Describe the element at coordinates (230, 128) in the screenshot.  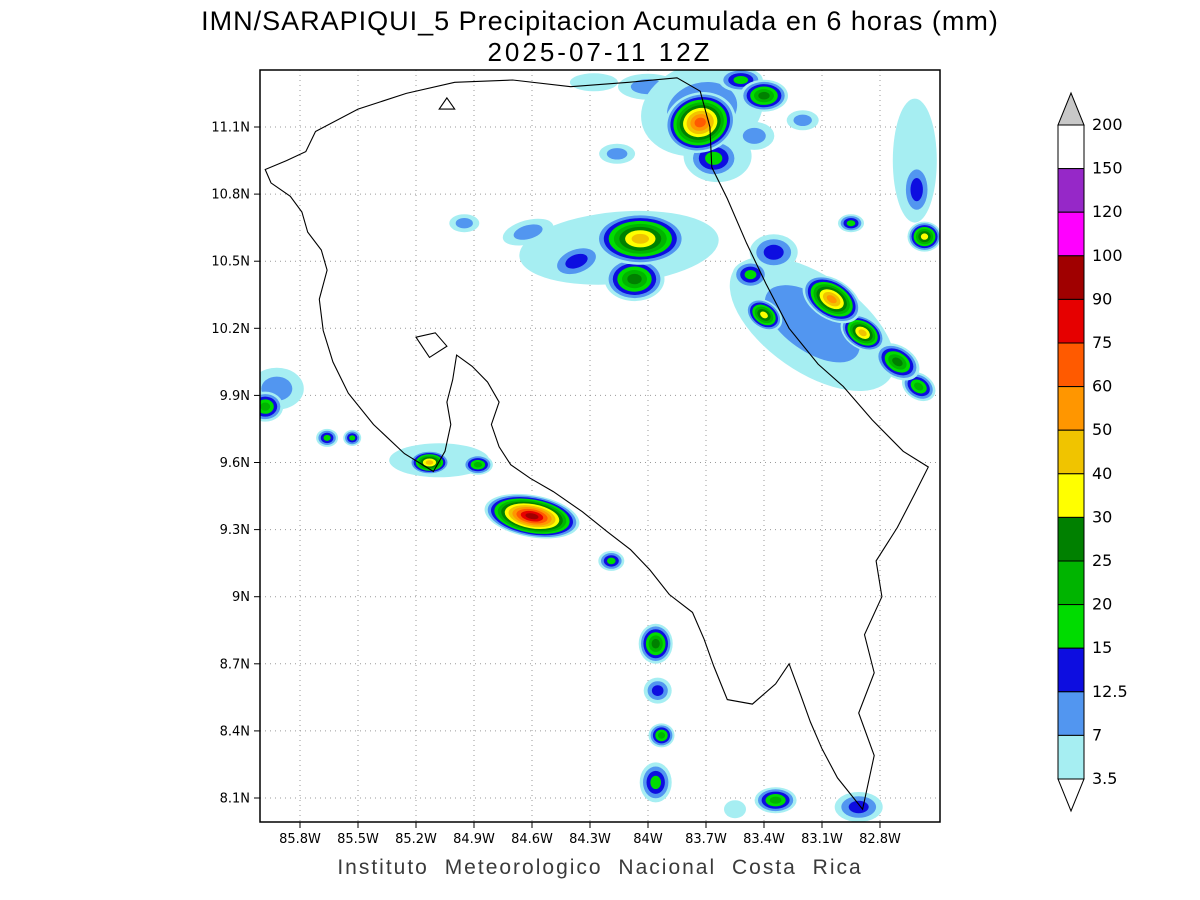
I see `y-axis-label: 11.1N` at that location.